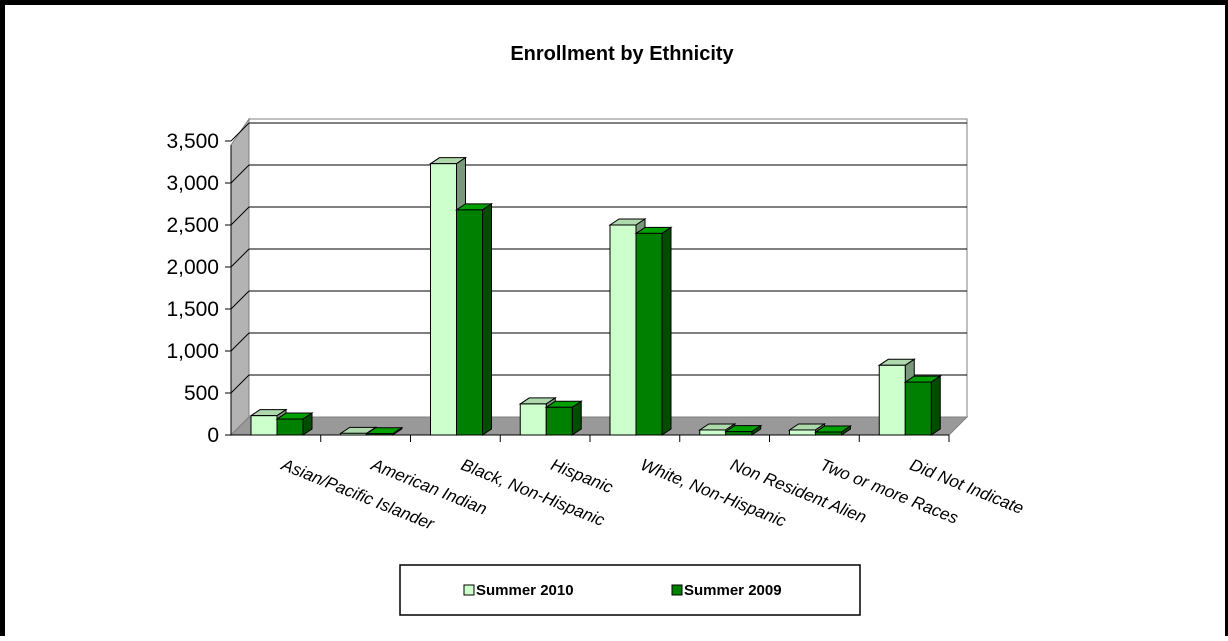  I want to click on y-tick-label: 0, so click(213, 435).